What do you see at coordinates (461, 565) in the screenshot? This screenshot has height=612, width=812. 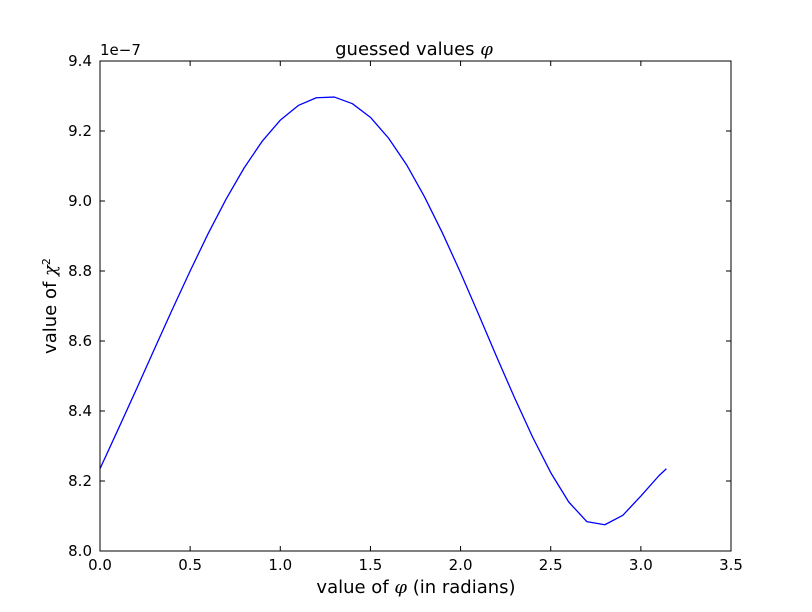 I see `x-tick-label: 2.0` at bounding box center [461, 565].